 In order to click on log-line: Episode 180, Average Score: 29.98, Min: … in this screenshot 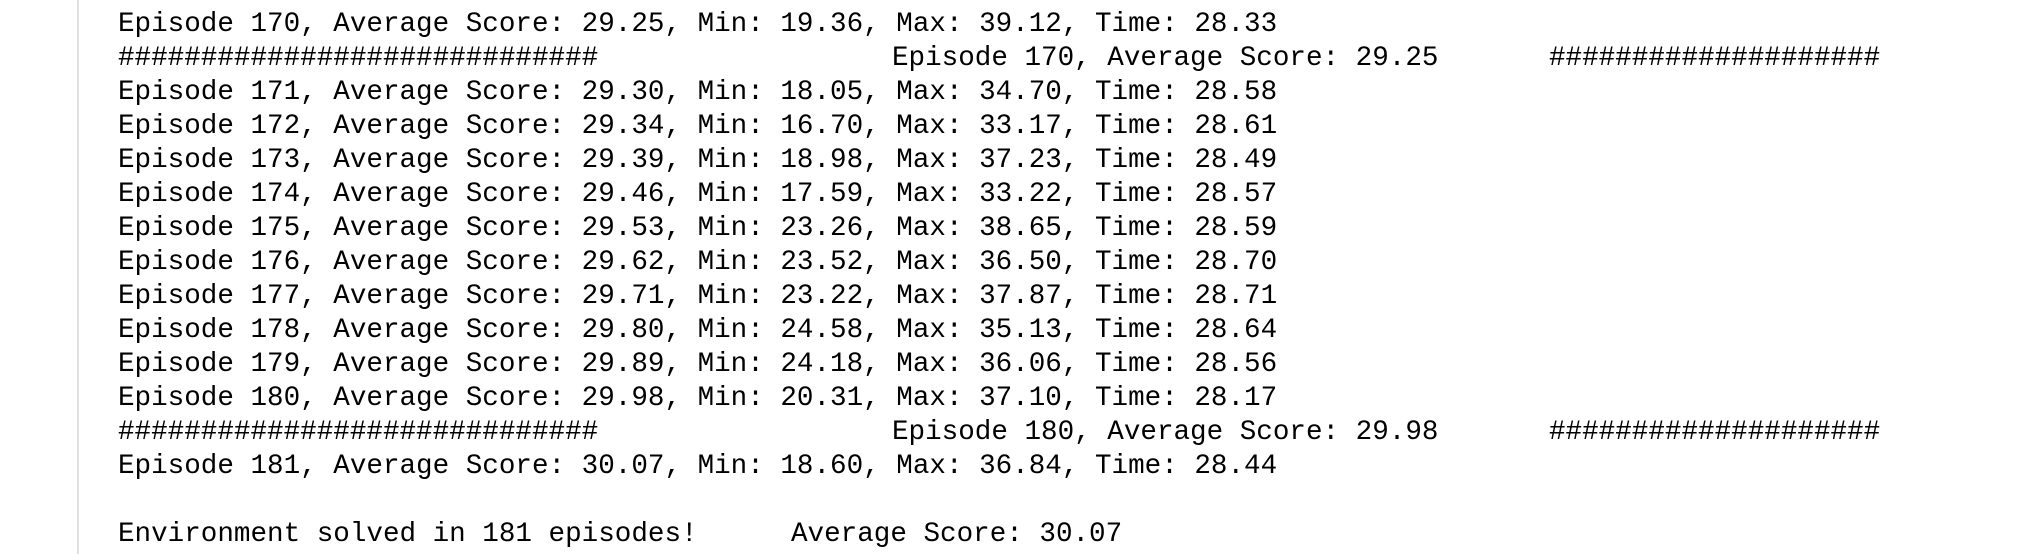, I will do `click(698, 398)`.